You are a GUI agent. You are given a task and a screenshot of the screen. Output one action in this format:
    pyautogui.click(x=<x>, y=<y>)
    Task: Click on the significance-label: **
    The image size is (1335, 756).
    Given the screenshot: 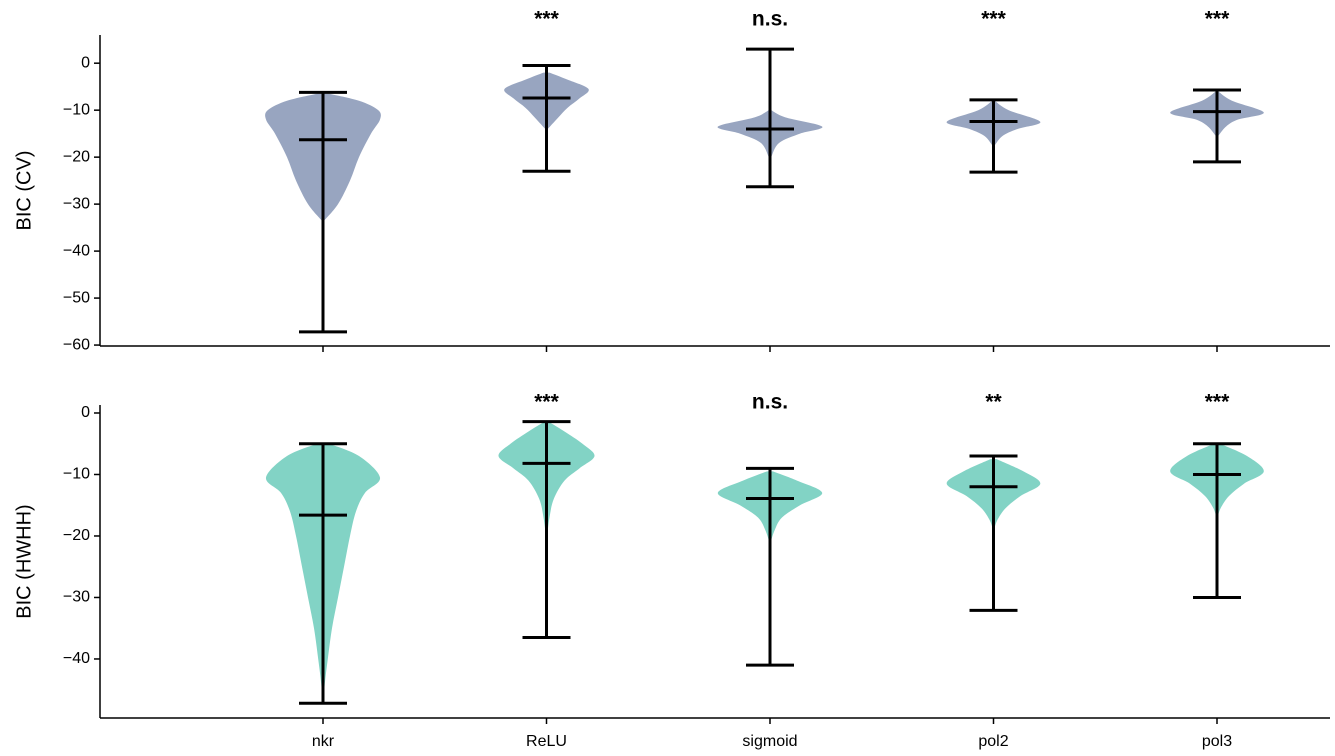 What is the action you would take?
    pyautogui.click(x=993, y=402)
    